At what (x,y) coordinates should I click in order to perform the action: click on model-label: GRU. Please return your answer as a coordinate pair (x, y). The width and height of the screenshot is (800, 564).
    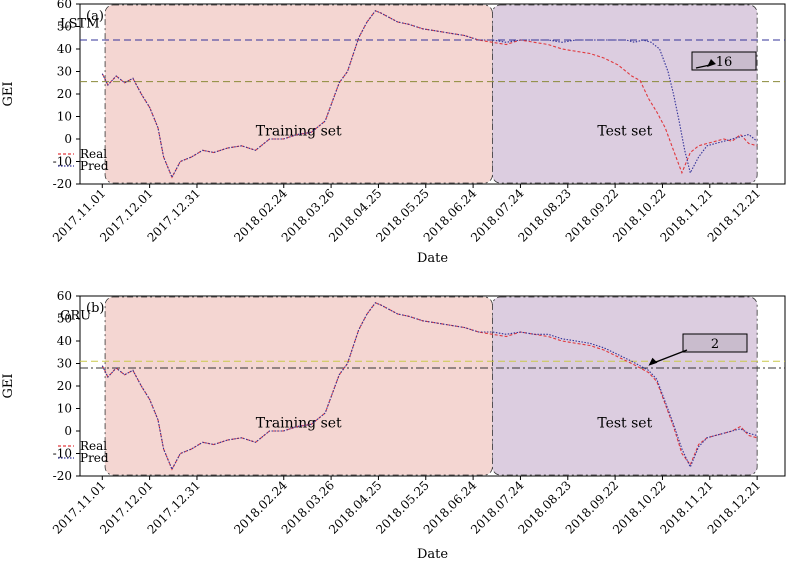
    Looking at the image, I should click on (75, 315).